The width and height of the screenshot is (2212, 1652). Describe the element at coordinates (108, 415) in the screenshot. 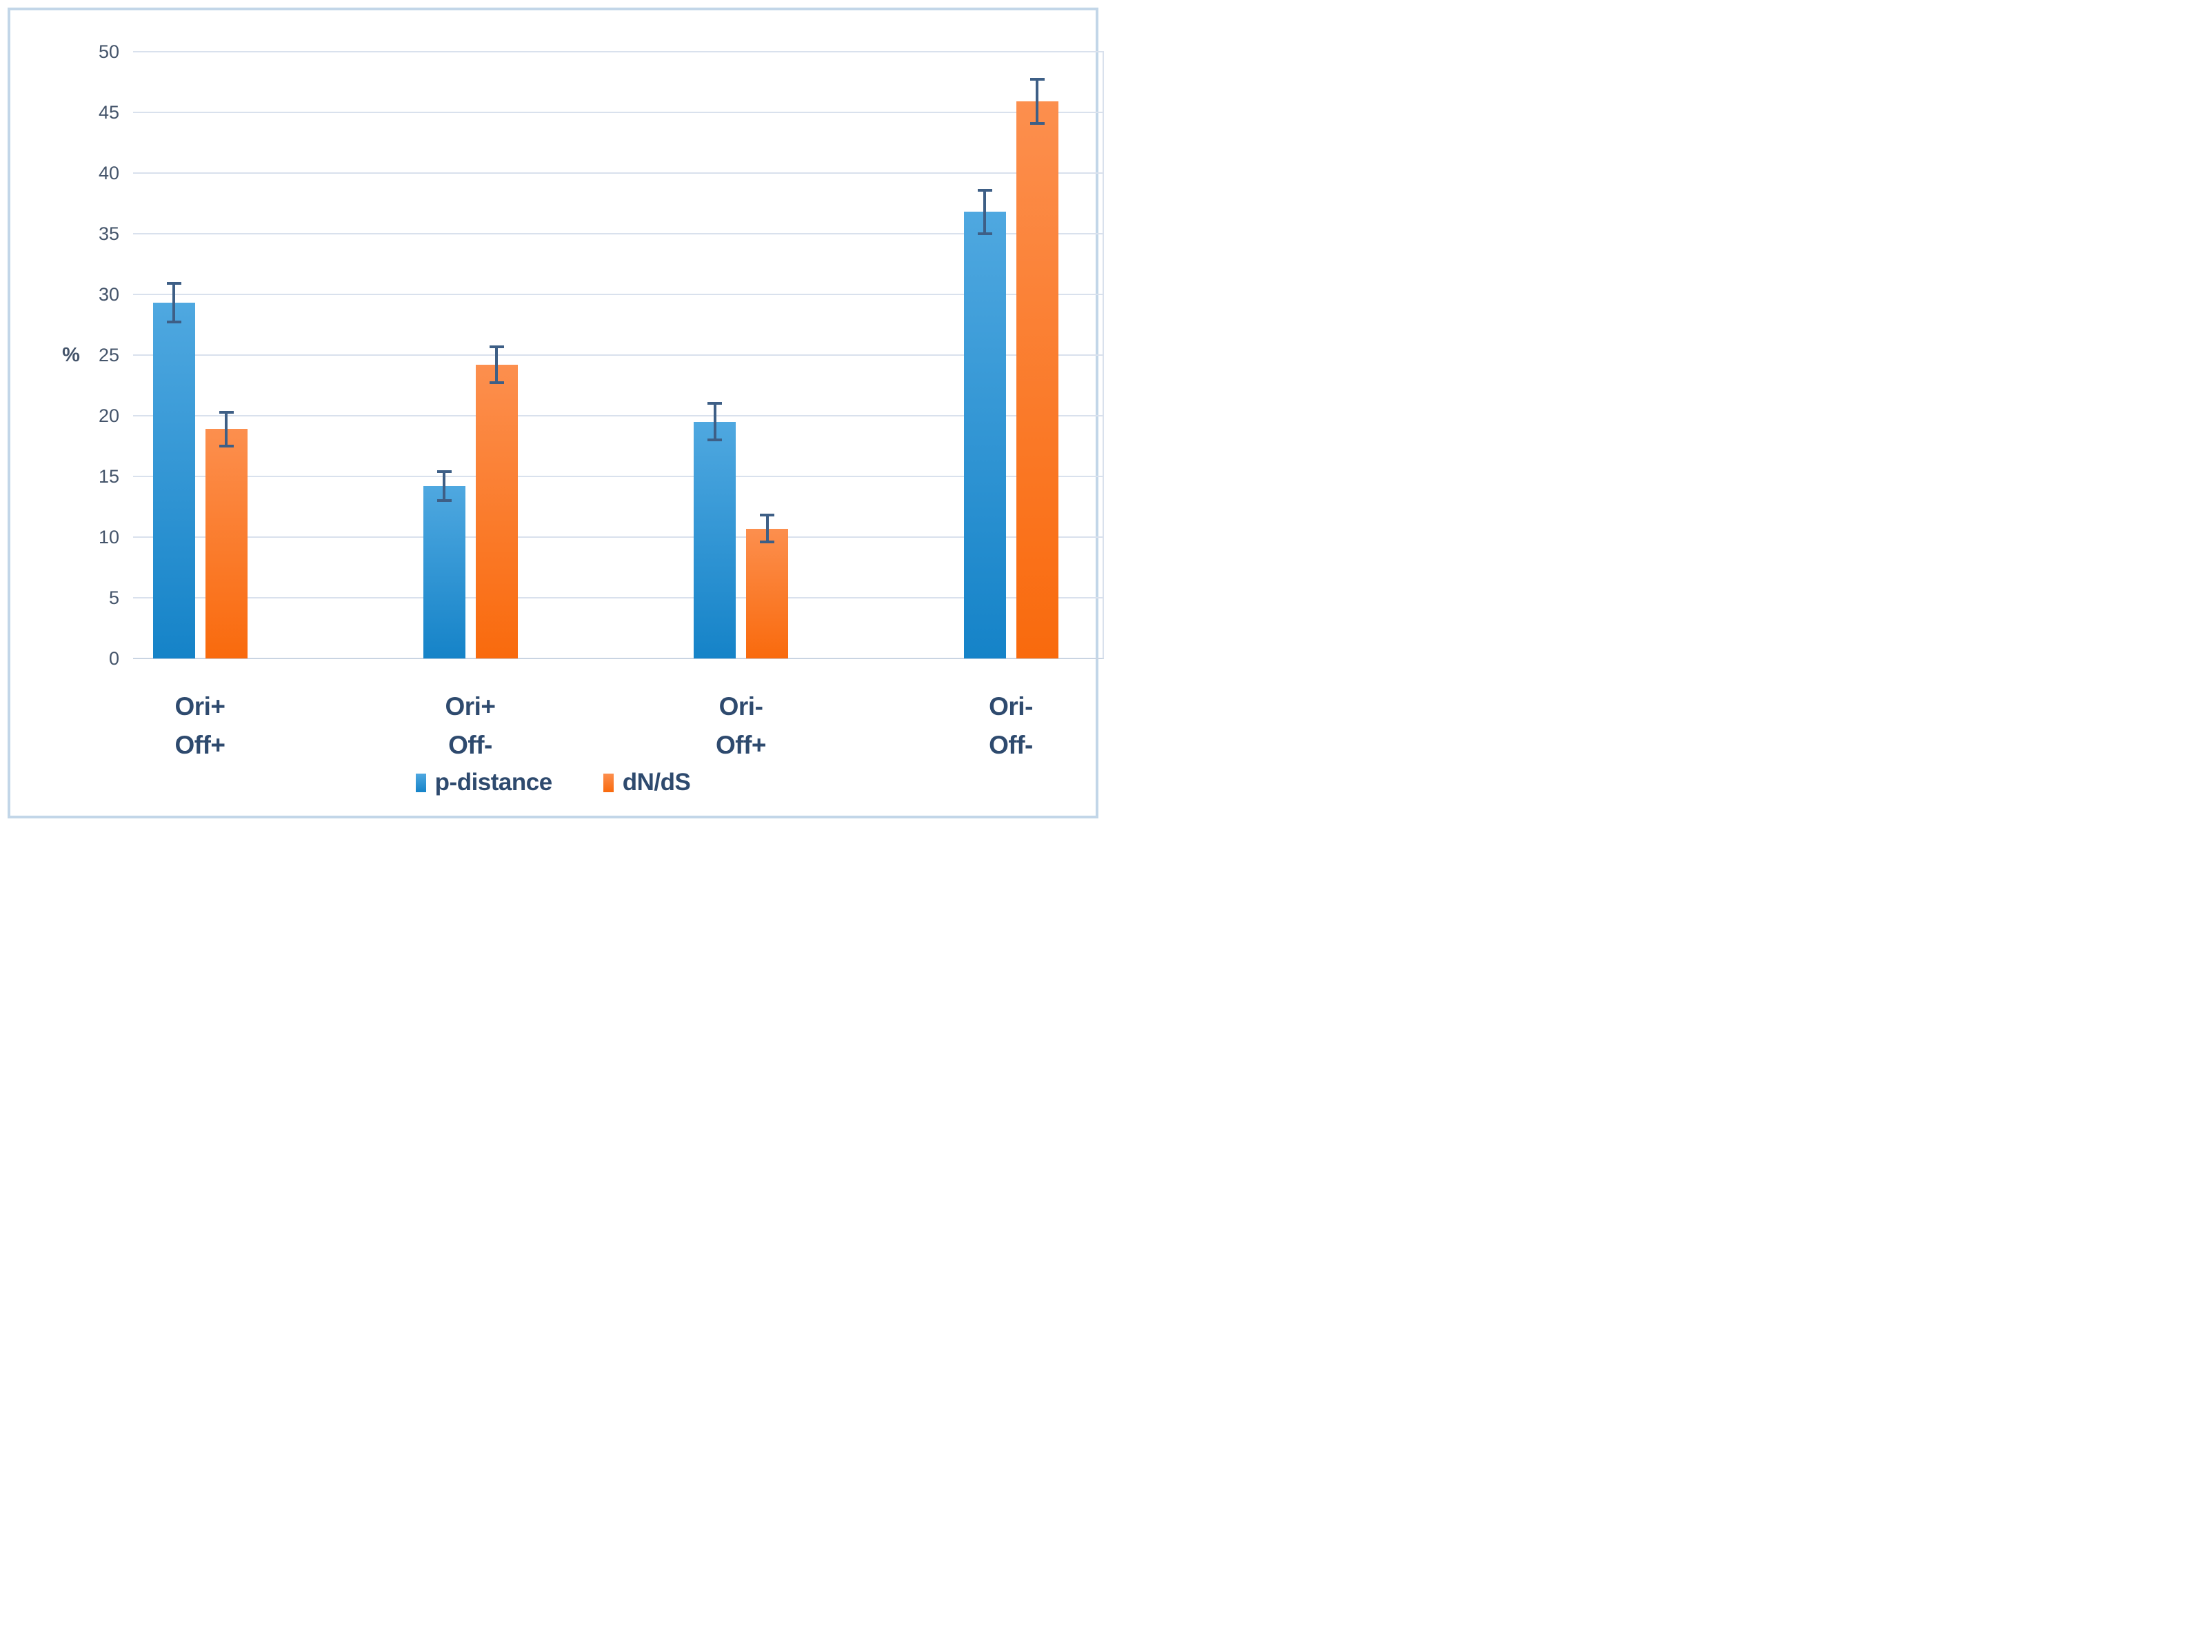

I see `y-tick-label: 20` at that location.